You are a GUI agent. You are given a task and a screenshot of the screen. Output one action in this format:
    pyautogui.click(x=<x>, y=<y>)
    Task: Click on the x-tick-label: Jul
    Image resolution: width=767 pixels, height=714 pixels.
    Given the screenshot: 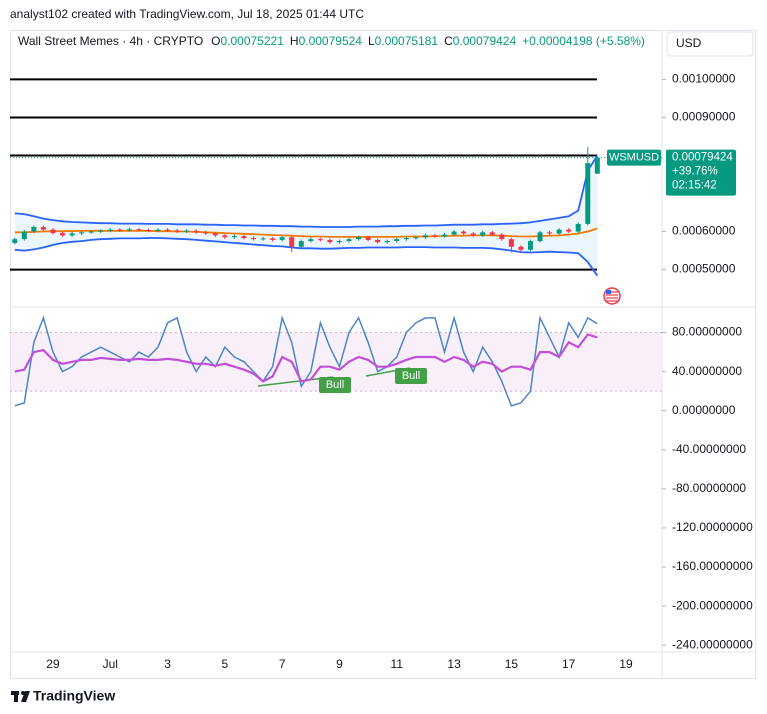 What is the action you would take?
    pyautogui.click(x=110, y=664)
    